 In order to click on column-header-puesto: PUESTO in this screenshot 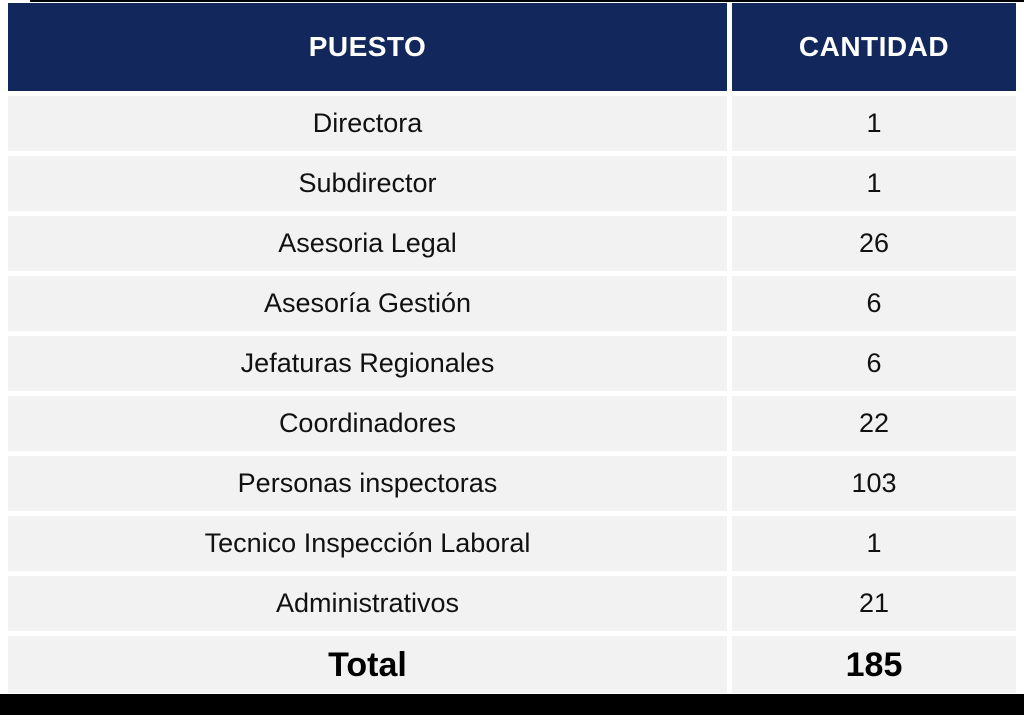, I will do `click(367, 47)`.